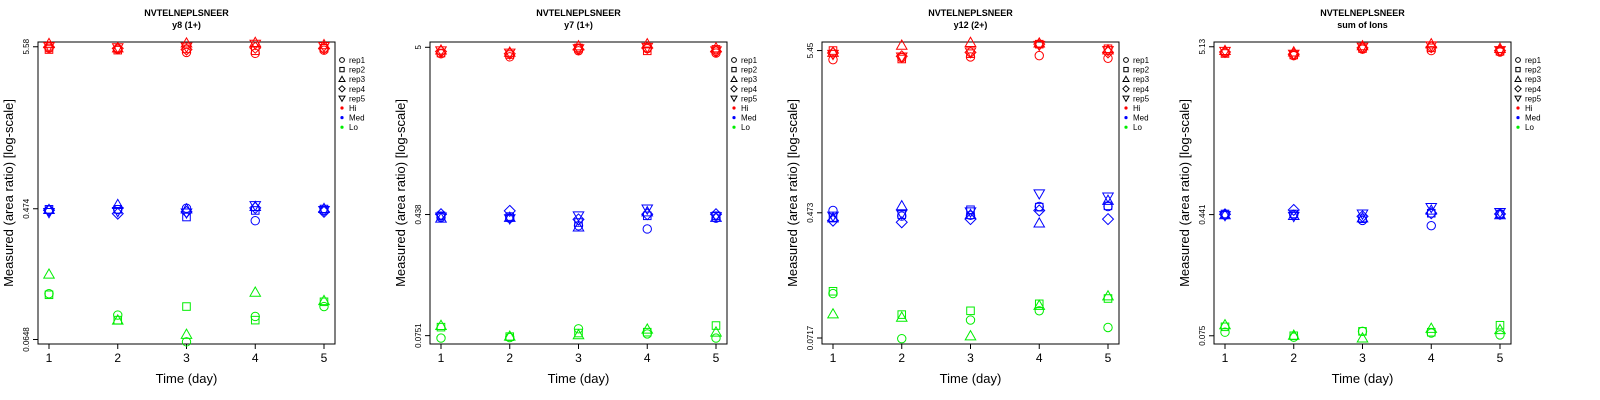  Describe the element at coordinates (342, 99) in the screenshot. I see `legend-triangle-down-icon` at that location.